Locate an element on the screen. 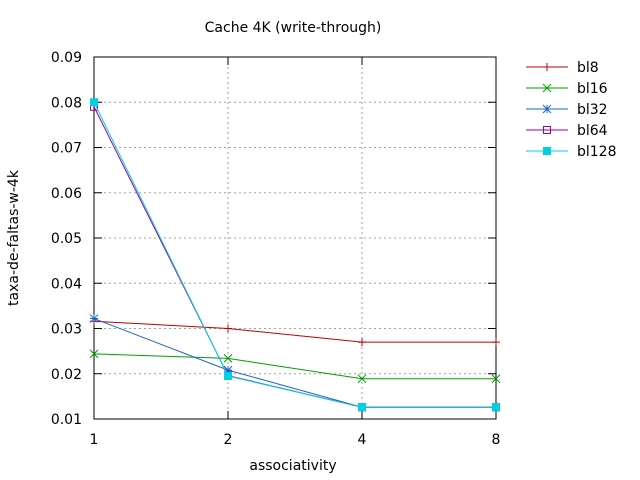 Image resolution: width=640 pixels, height=480 pixels. series-bl16 is located at coordinates (295, 366).